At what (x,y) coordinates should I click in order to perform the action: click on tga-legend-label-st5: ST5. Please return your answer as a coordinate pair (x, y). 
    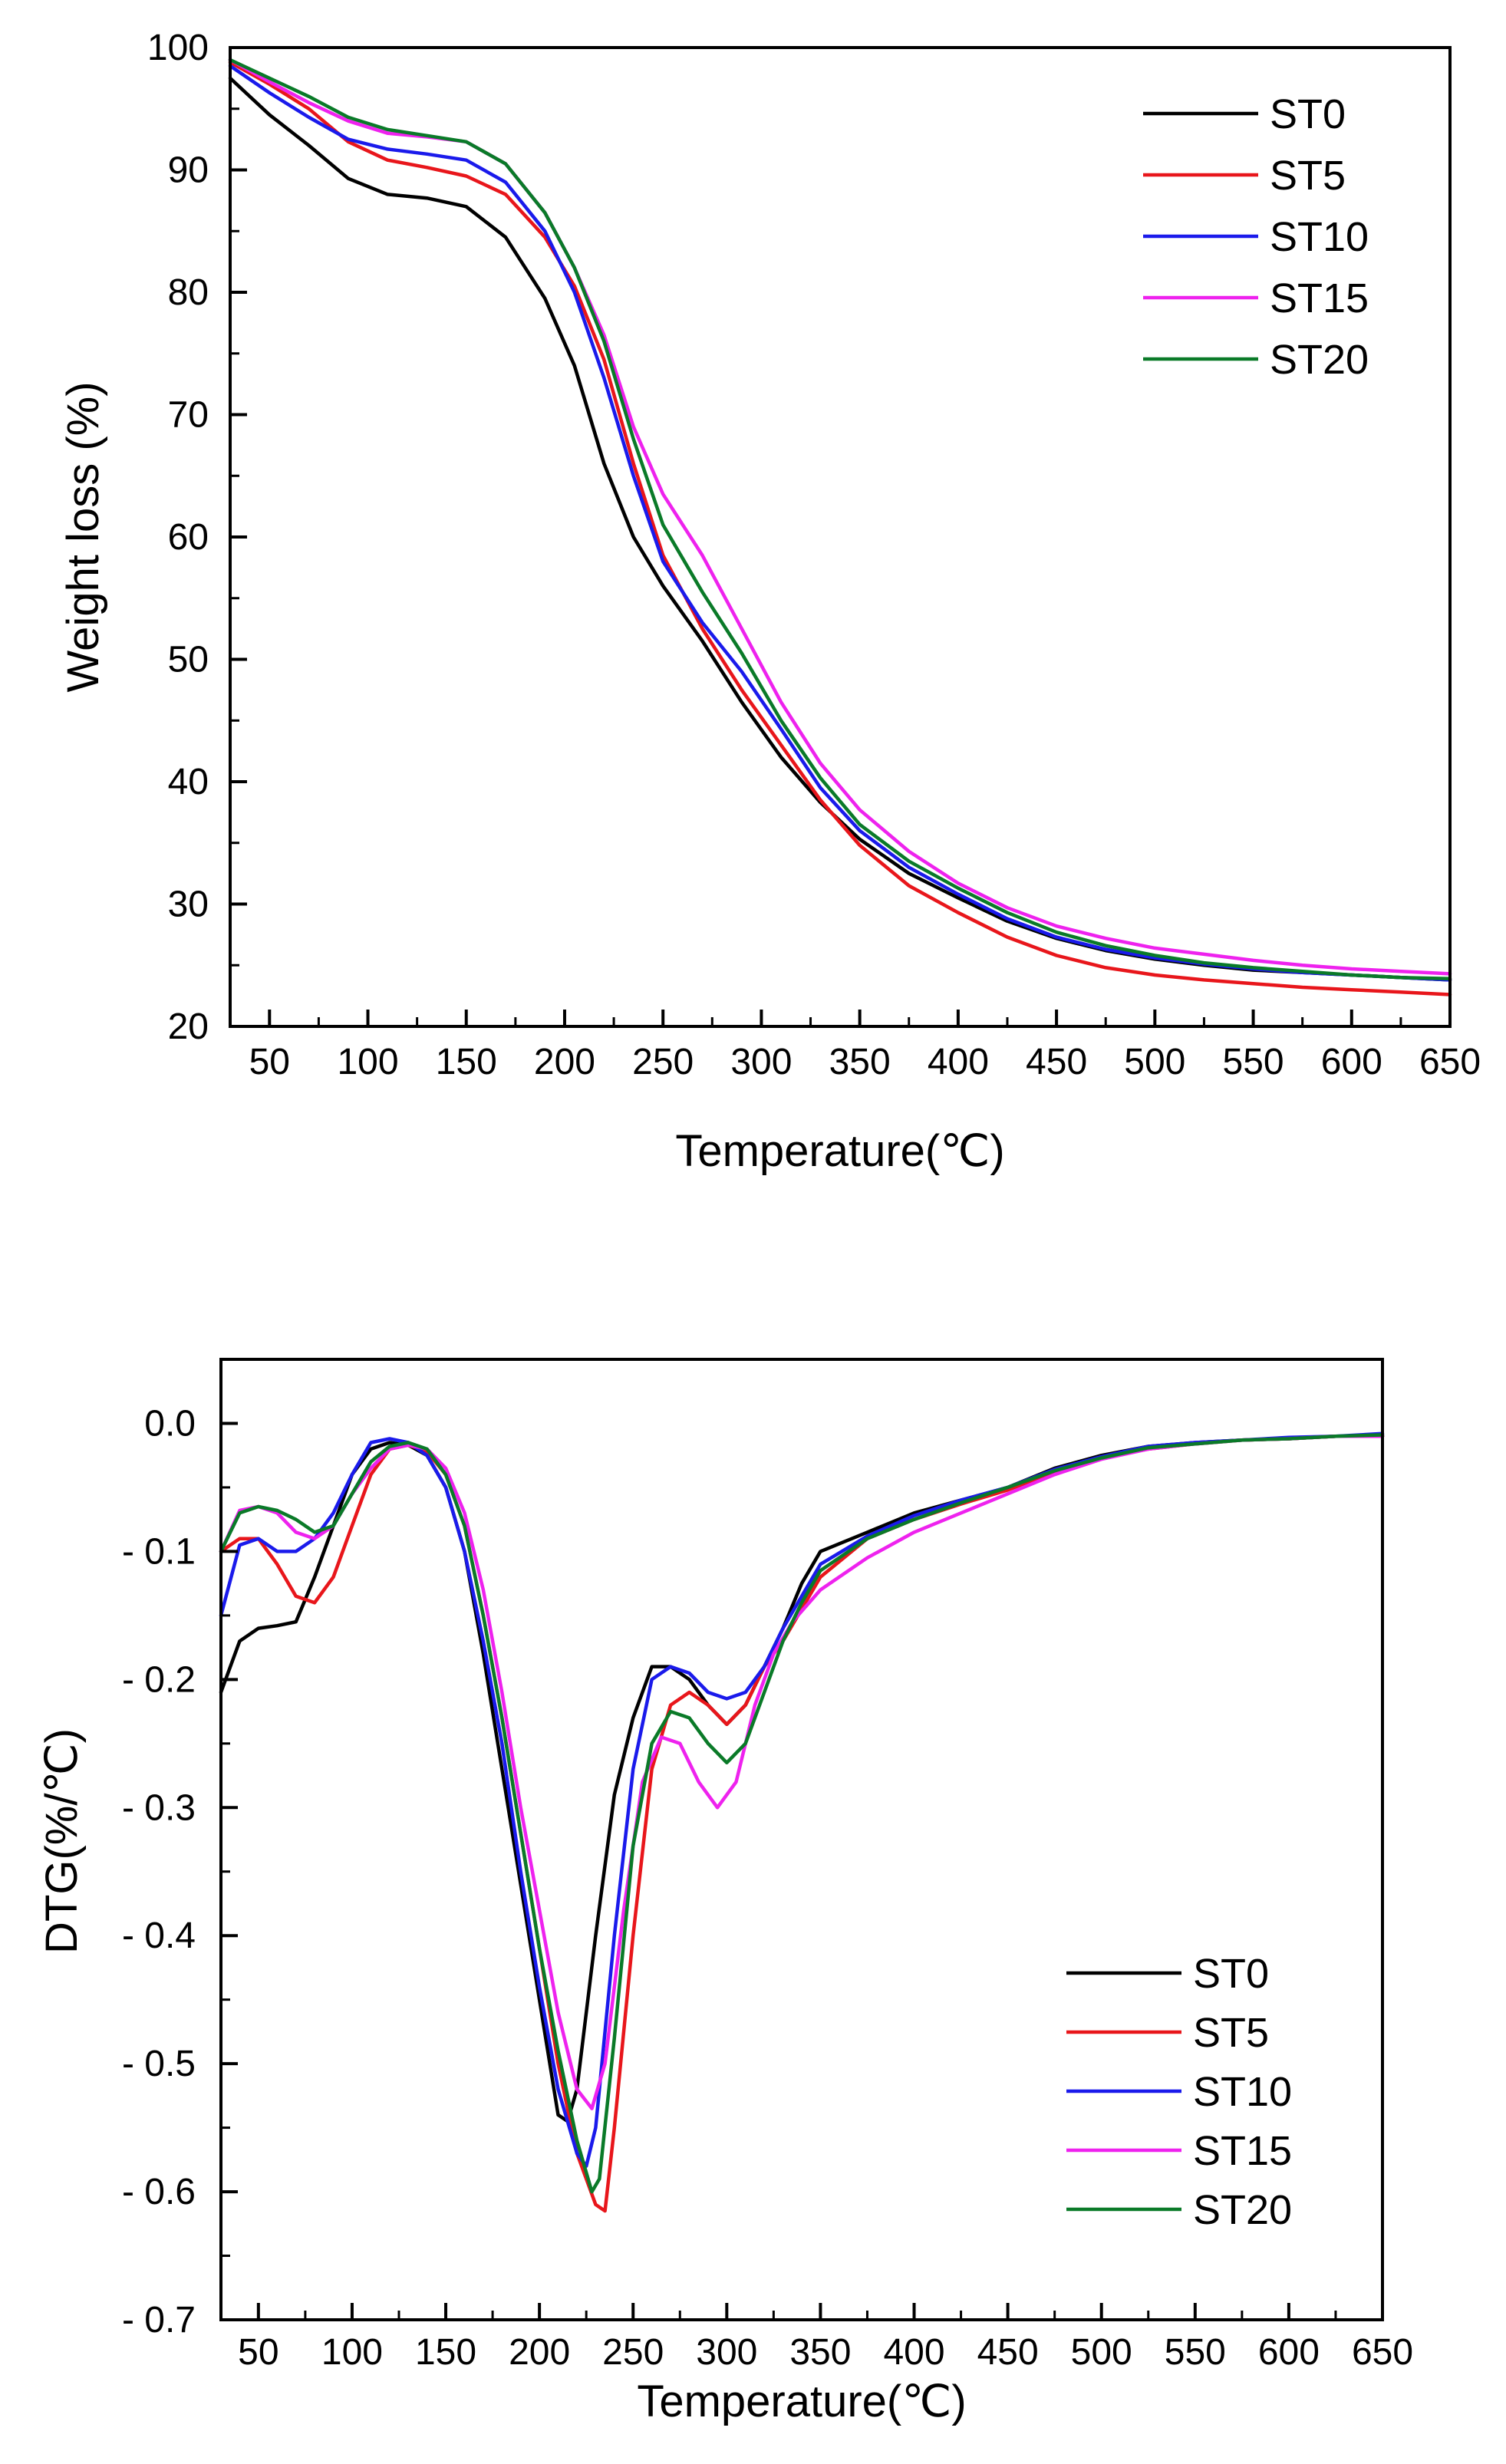
    Looking at the image, I should click on (1308, 176).